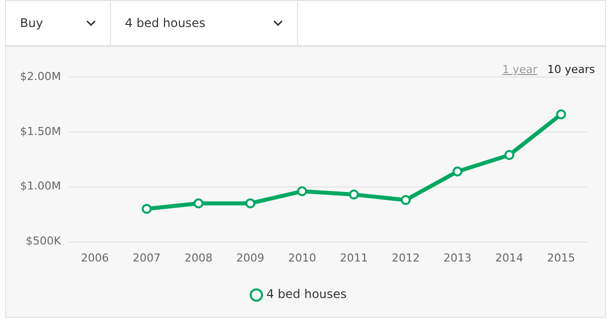 The width and height of the screenshot is (612, 323). What do you see at coordinates (571, 69) in the screenshot?
I see `text: 10 years` at bounding box center [571, 69].